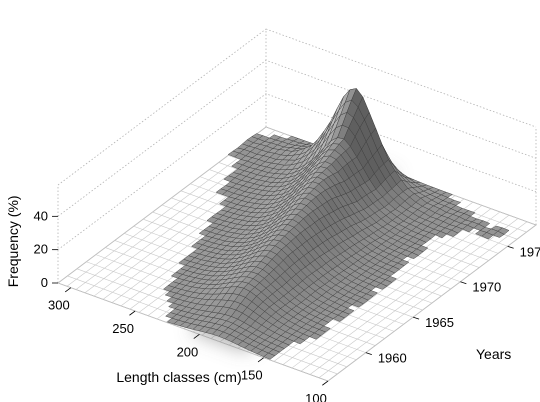  What do you see at coordinates (178, 377) in the screenshot?
I see `x-axis-label: Length classes (cm)` at bounding box center [178, 377].